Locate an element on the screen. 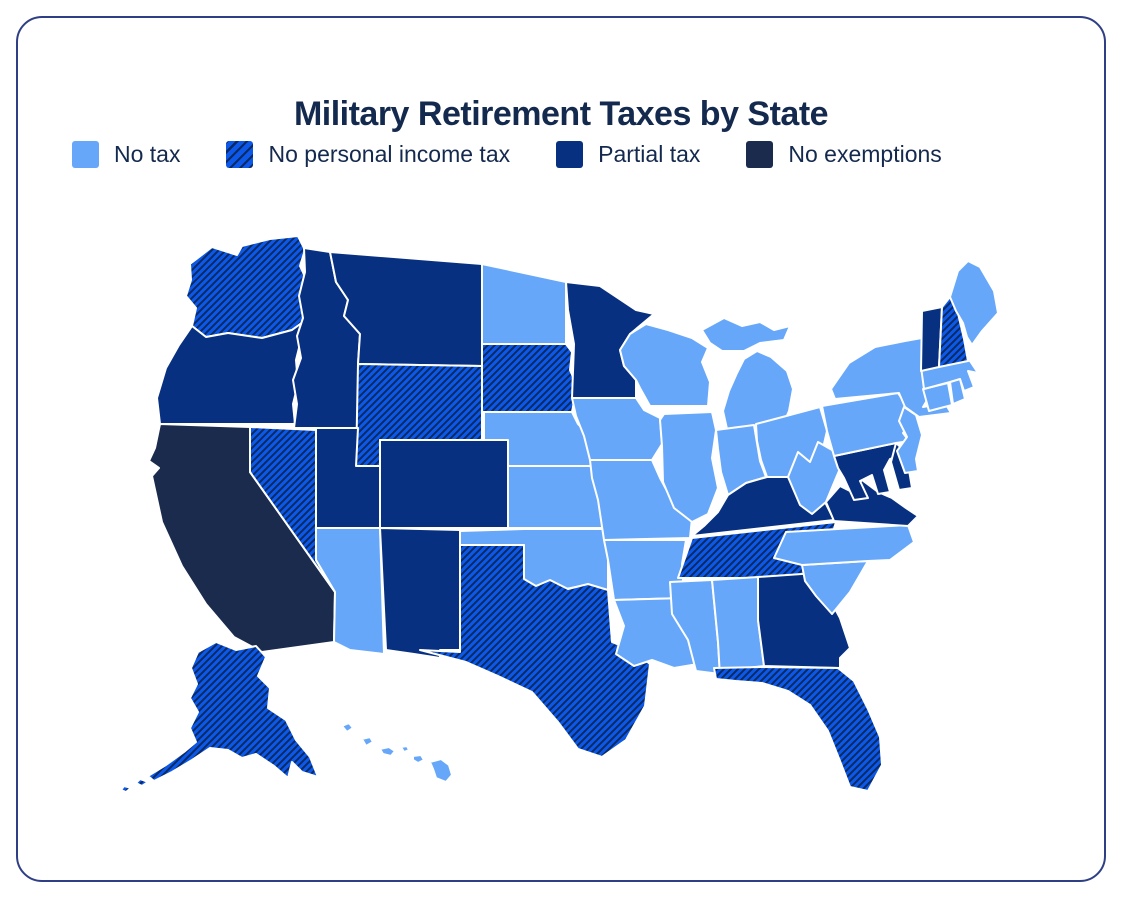  legend-item-no-personal-income-tax: No personal income tax is located at coordinates (368, 154).